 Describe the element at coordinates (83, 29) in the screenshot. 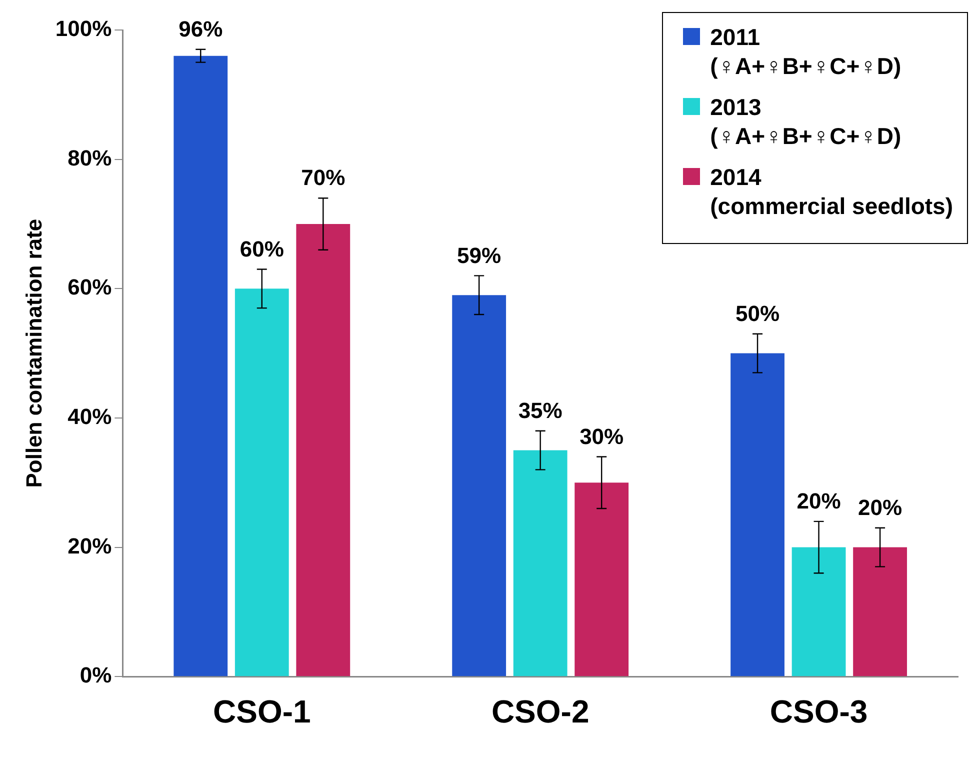

I see `y-tick-label: 100%` at that location.